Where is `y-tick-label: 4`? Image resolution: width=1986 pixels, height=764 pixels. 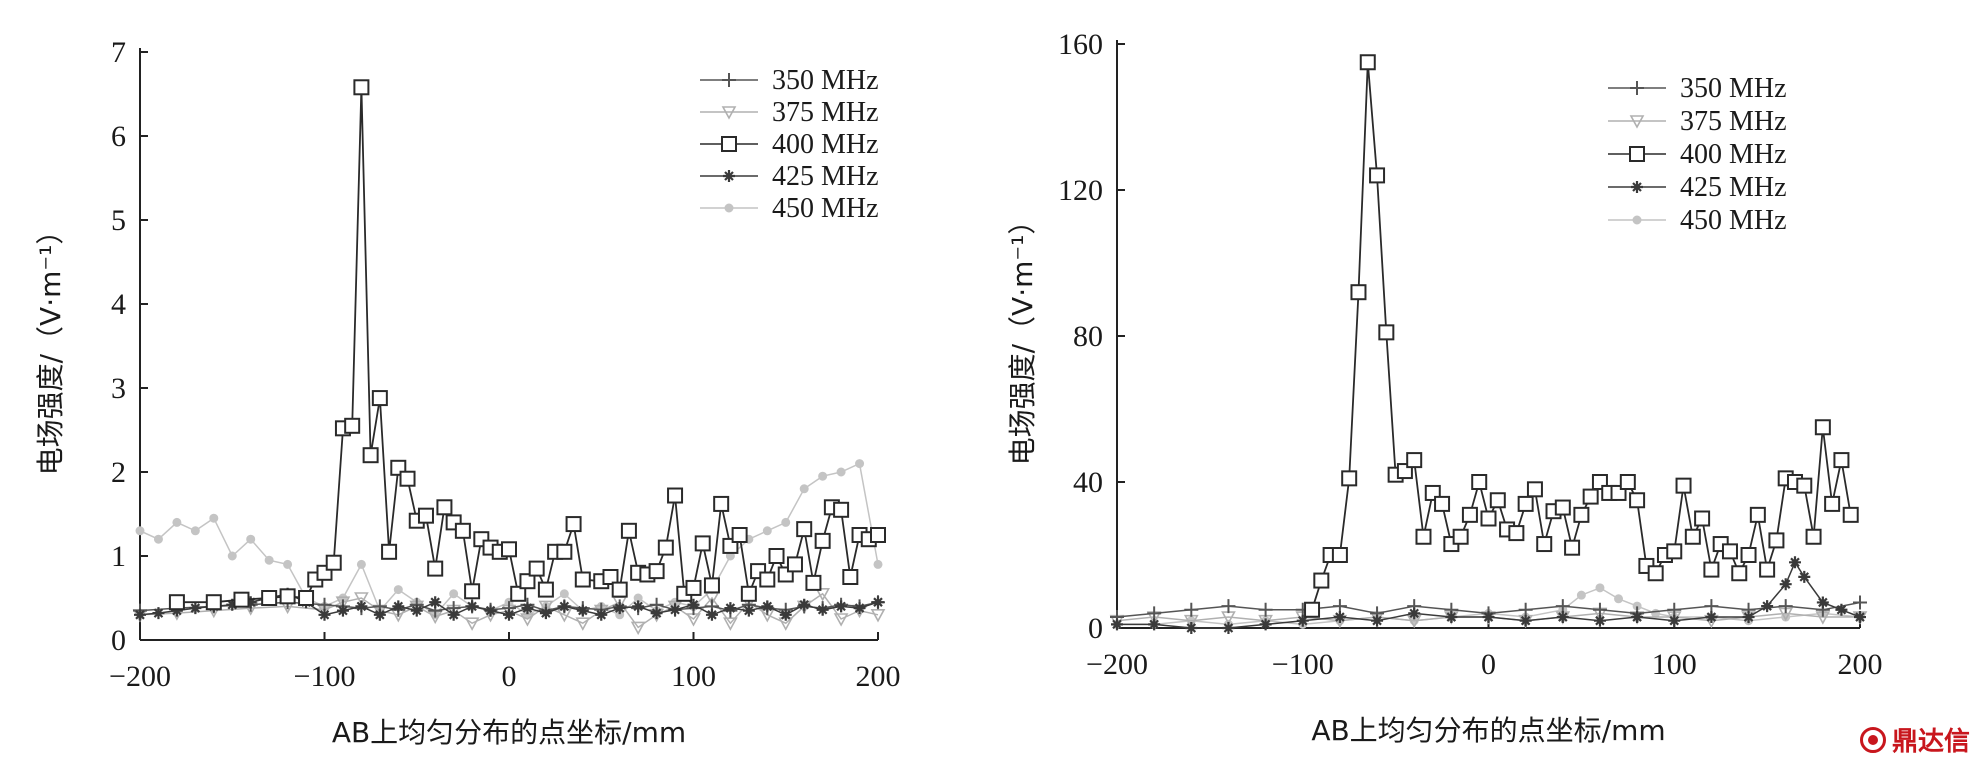 y-tick-label: 4 is located at coordinates (118, 304).